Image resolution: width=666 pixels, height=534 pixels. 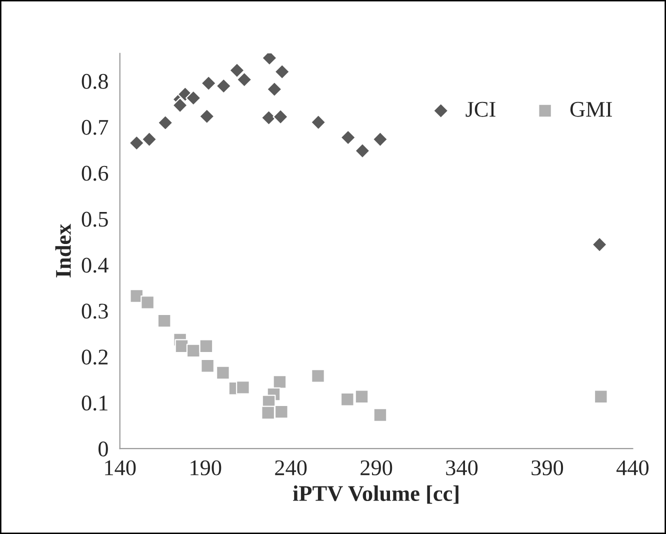 I want to click on y-axis-title: Index, so click(x=63, y=251).